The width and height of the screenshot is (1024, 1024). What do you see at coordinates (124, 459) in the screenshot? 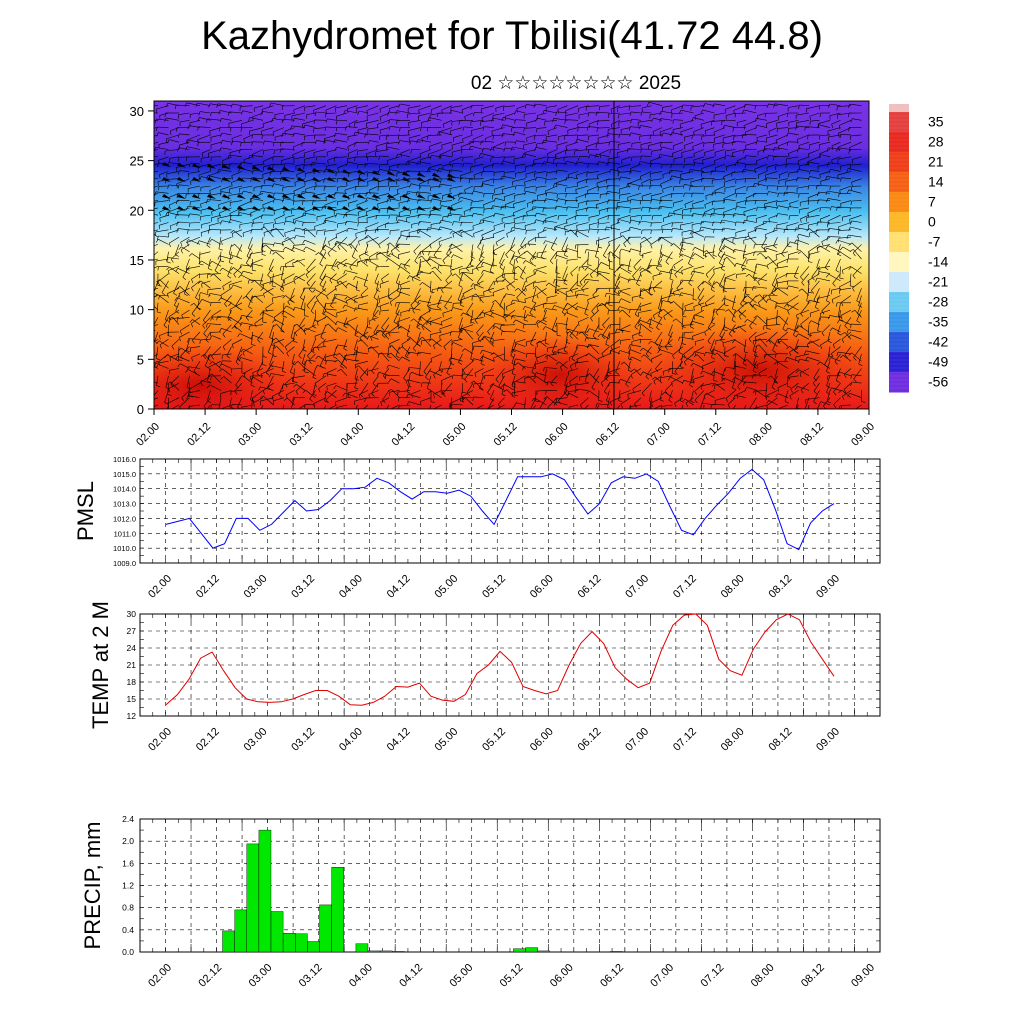
I see `y-tick-label: 1016.0` at bounding box center [124, 459].